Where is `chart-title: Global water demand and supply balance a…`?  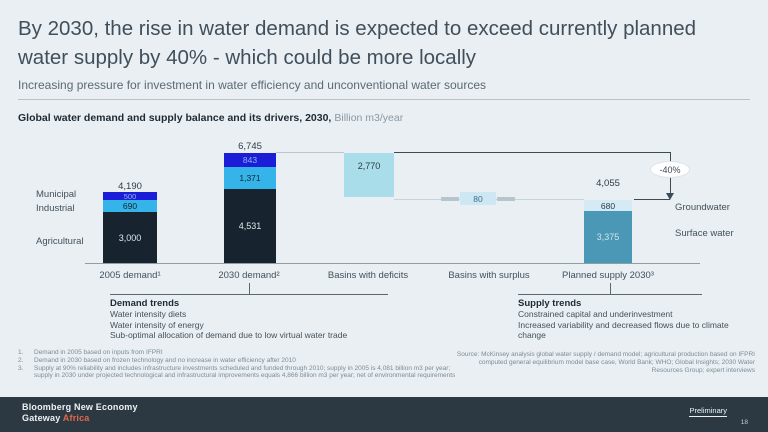
chart-title: Global water demand and supply balance a… is located at coordinates (210, 118).